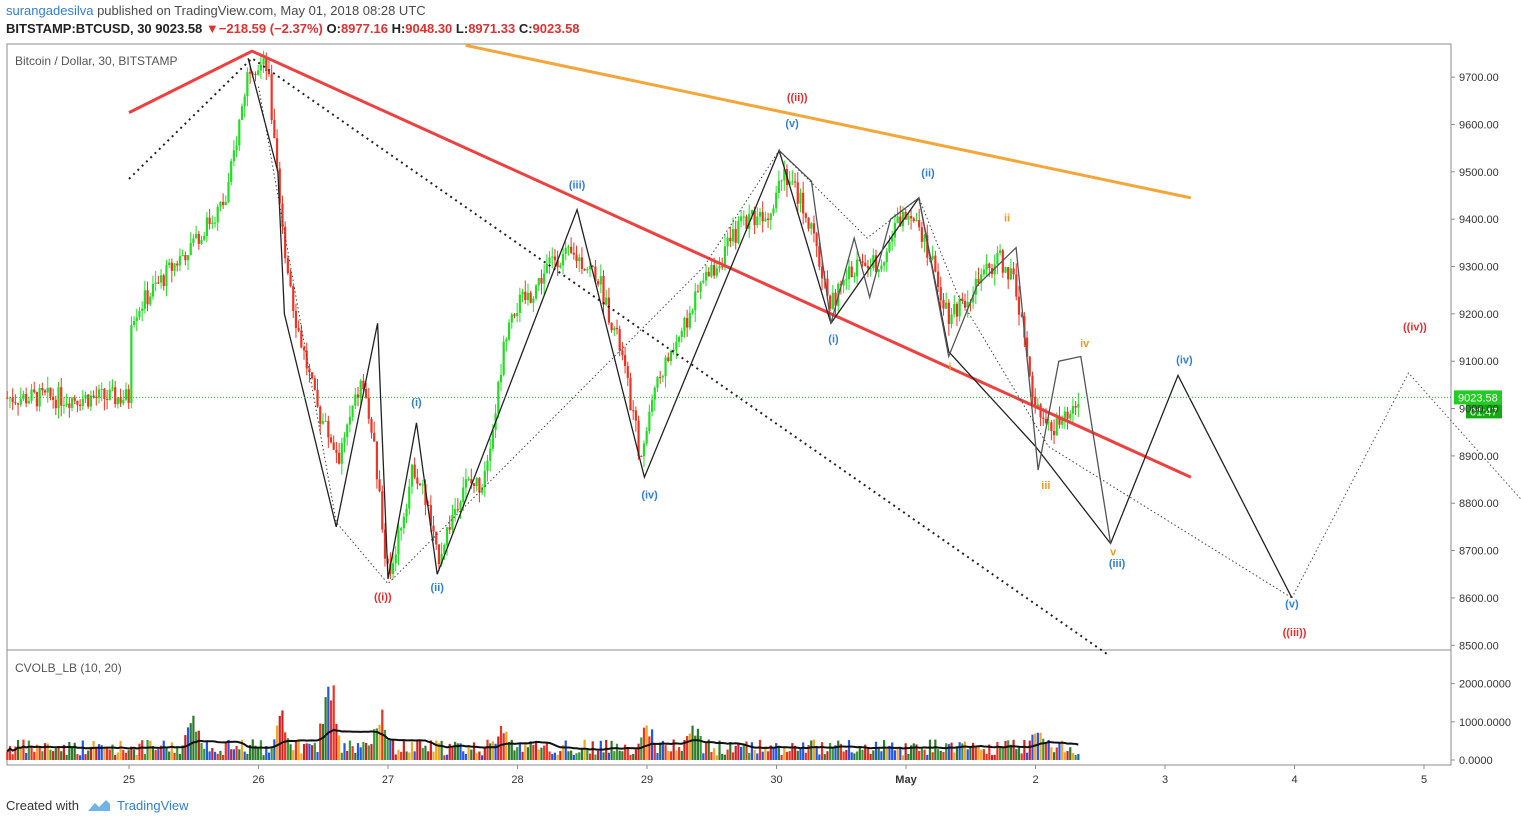 The image size is (1521, 824). I want to click on close-label: C:, so click(525, 28).